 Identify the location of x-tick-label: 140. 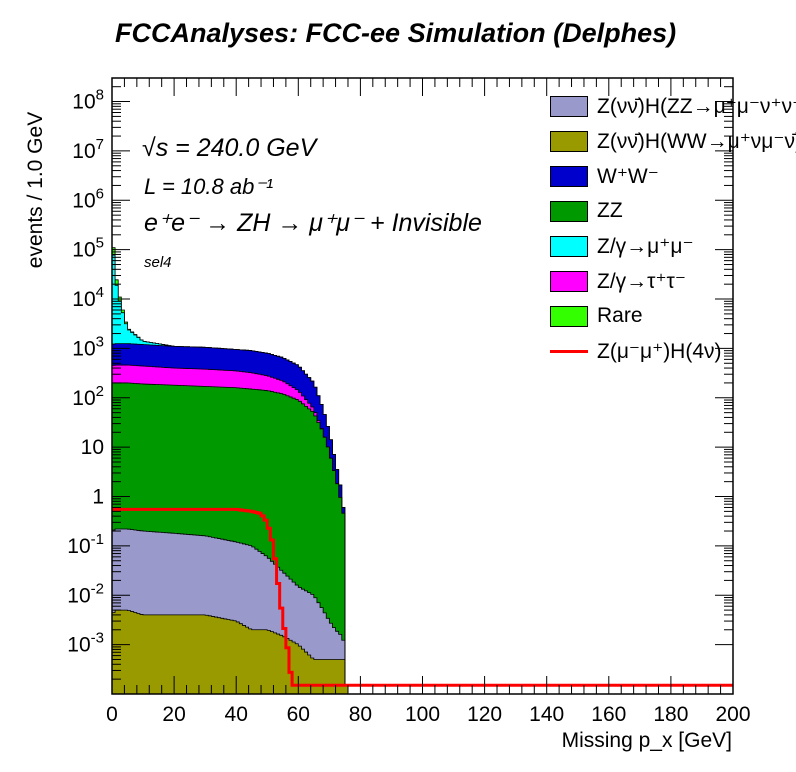
(546, 714).